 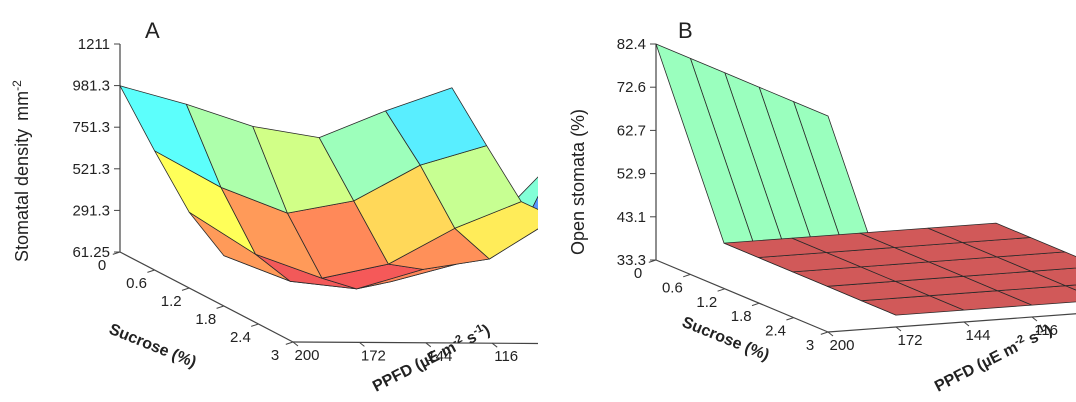 I want to click on panel-label-b: B, so click(x=685, y=30).